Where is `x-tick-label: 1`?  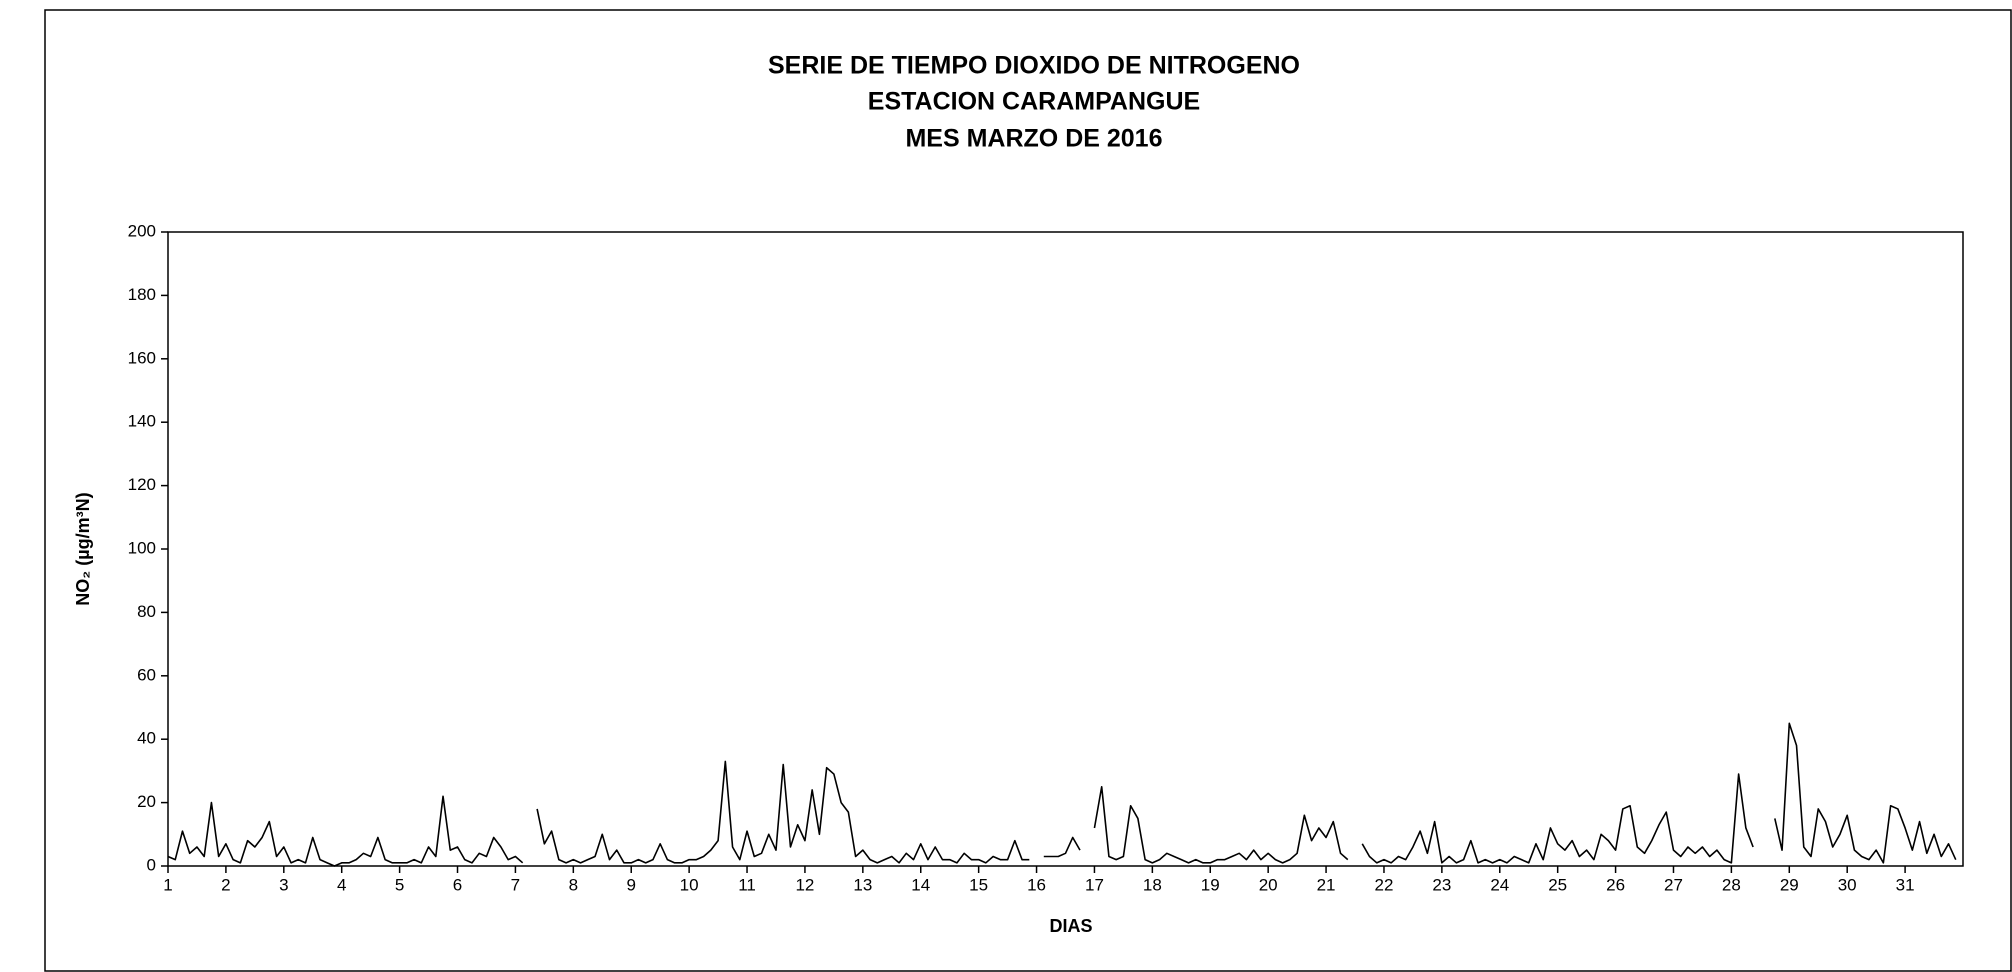 x-tick-label: 1 is located at coordinates (167, 884).